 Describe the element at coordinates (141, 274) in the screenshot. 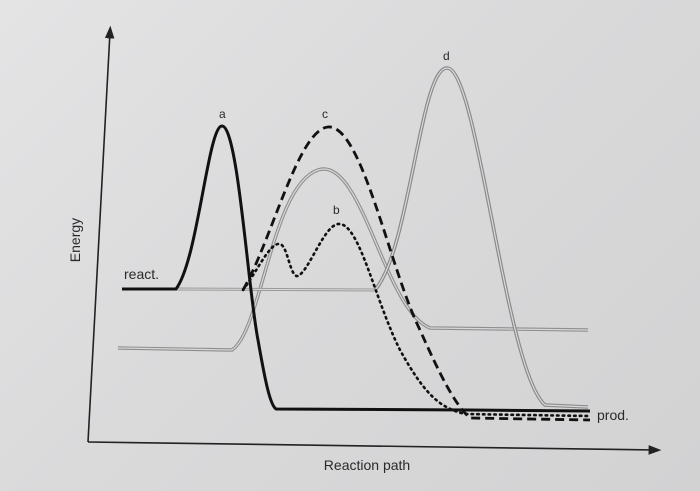

I see `reactant-label: react.` at that location.